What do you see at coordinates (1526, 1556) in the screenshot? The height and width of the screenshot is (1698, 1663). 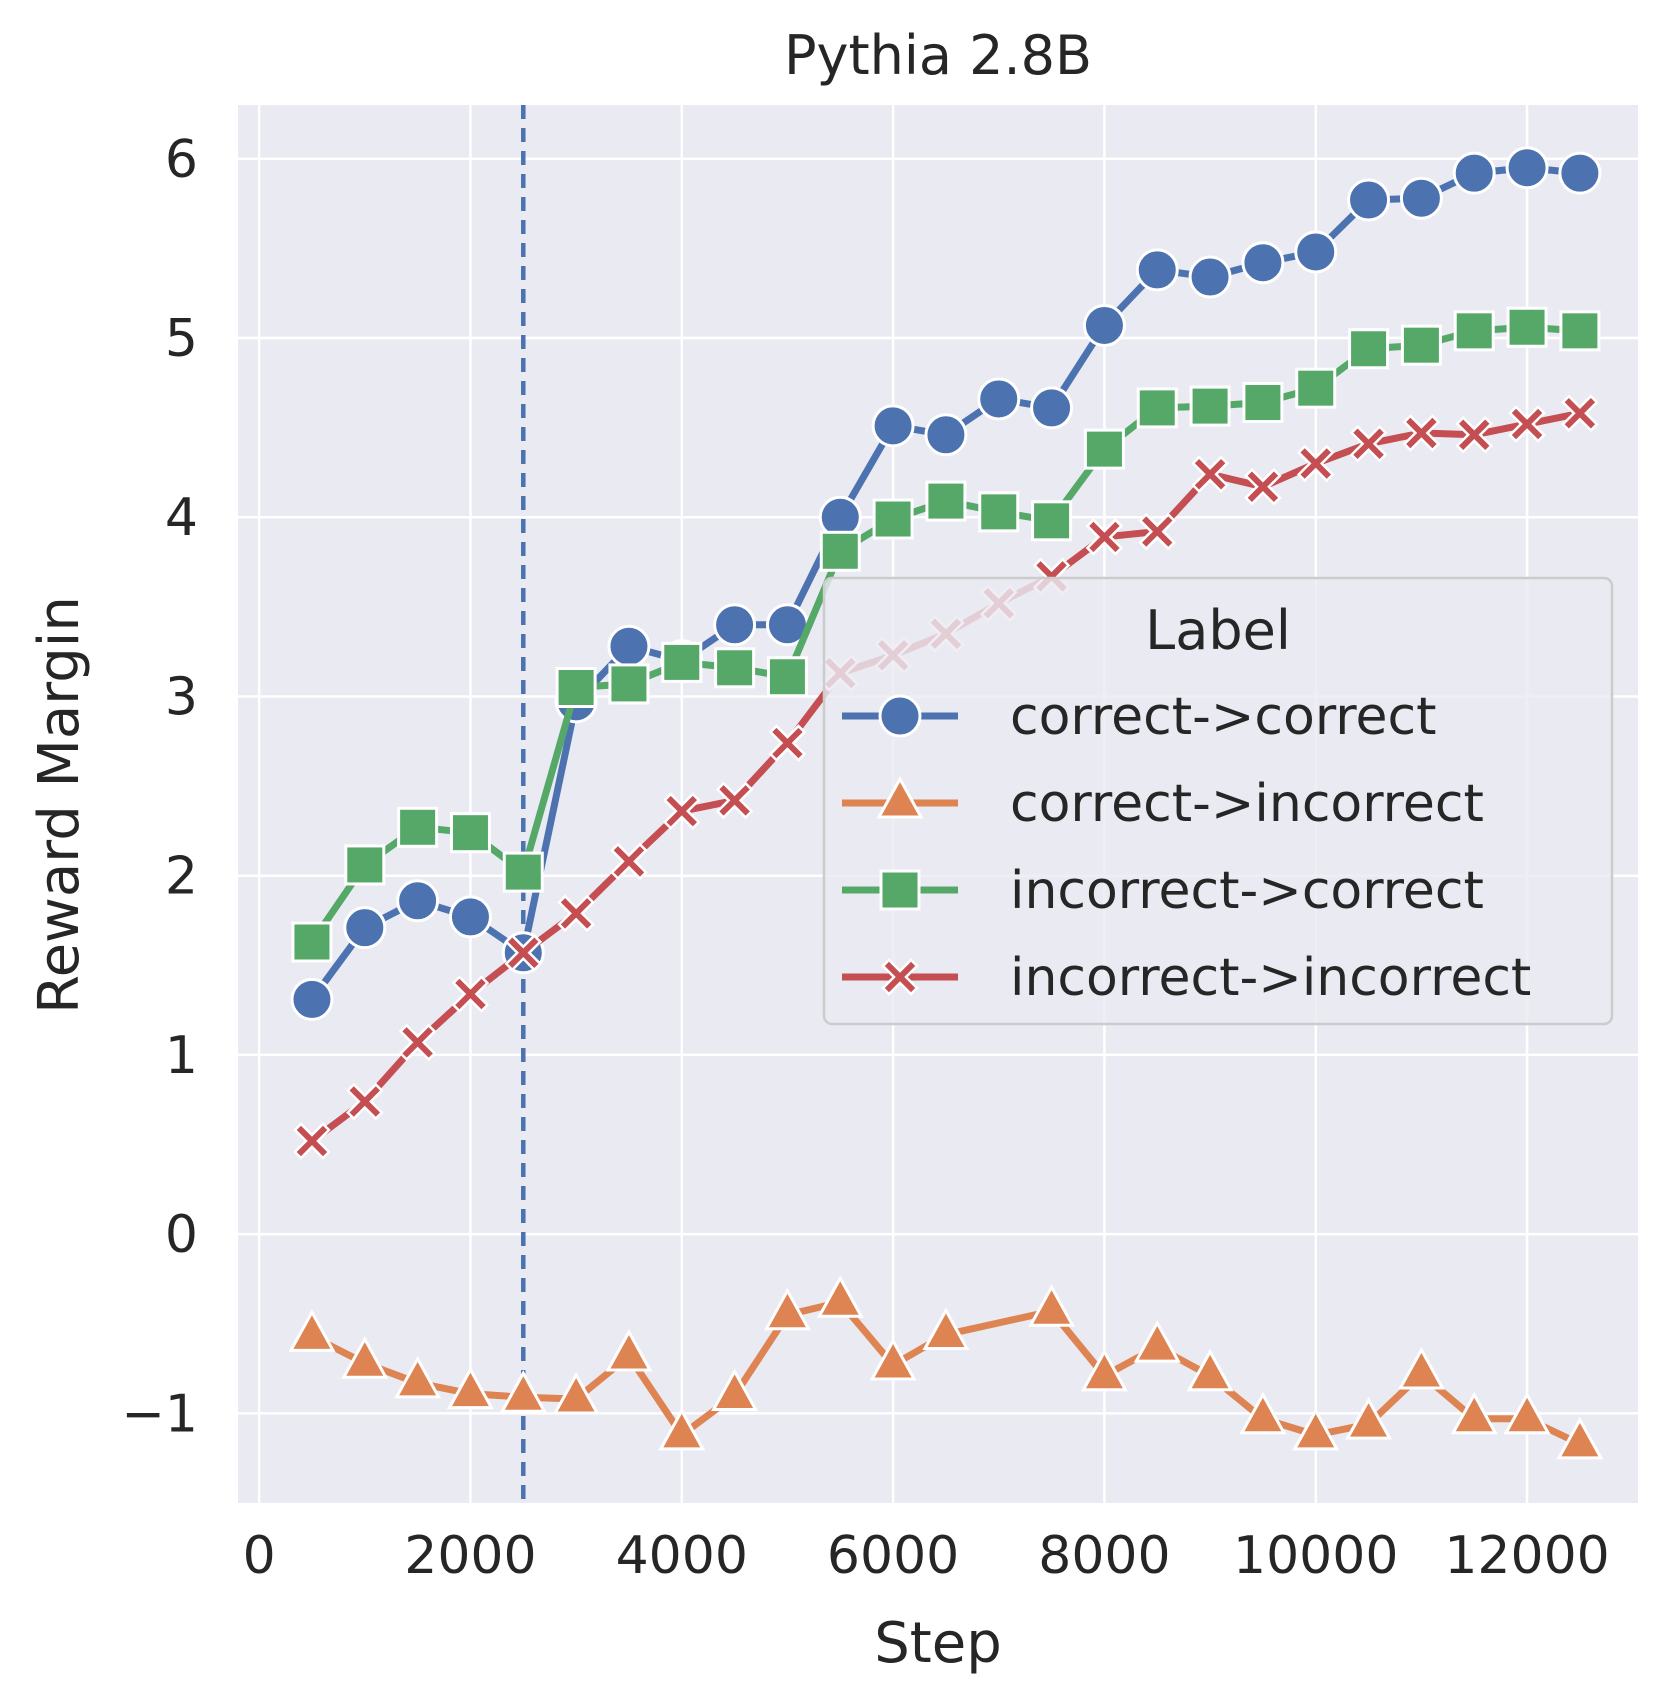 I see `x-tick-label: 12000` at bounding box center [1526, 1556].